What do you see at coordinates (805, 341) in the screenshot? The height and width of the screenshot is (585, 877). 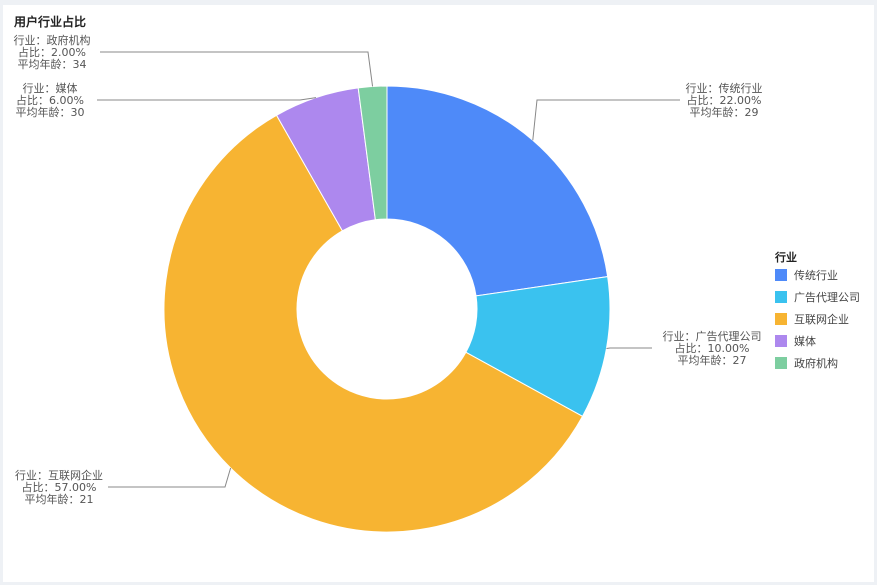 I see `legend-label: 媒体` at bounding box center [805, 341].